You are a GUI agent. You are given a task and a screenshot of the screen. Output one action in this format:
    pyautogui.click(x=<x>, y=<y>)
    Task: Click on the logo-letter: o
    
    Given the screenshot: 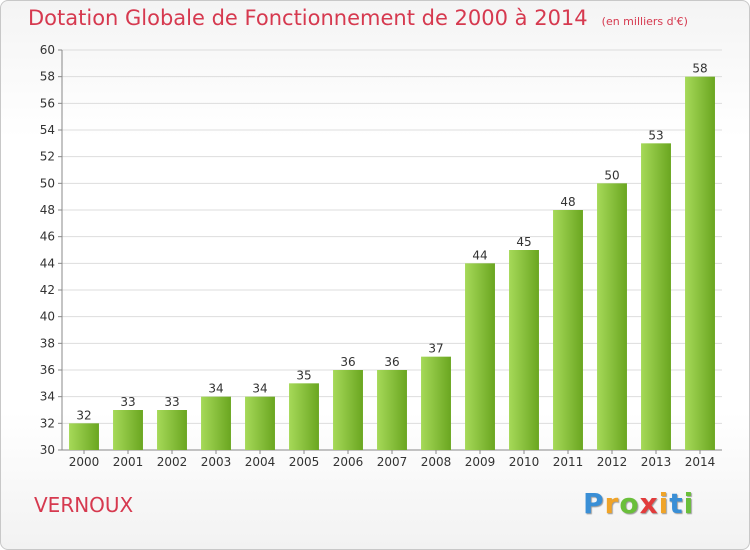 What is the action you would take?
    pyautogui.click(x=629, y=503)
    